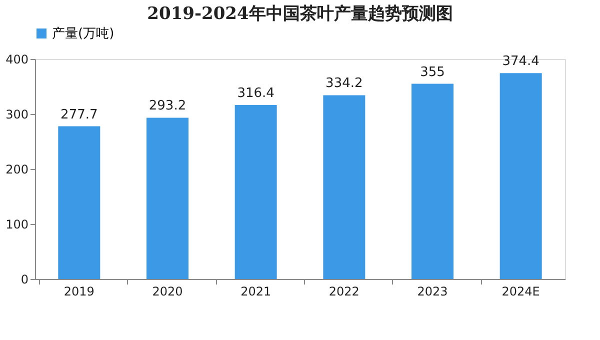 This screenshot has height=340, width=600. Describe the element at coordinates (344, 84) in the screenshot. I see `data-label: 334.2` at that location.